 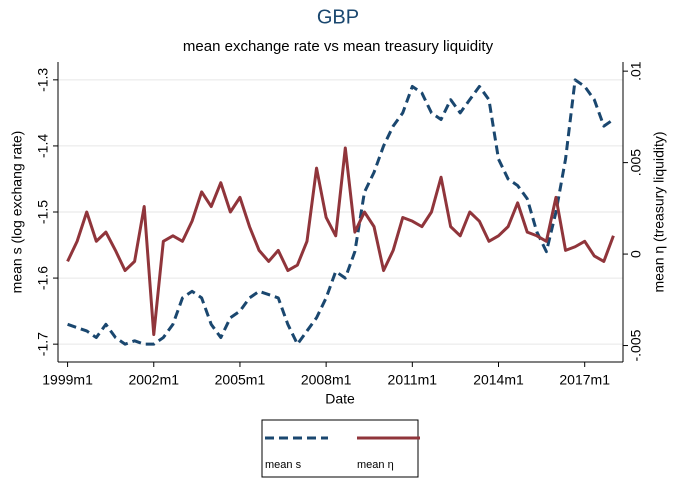 What do you see at coordinates (340, 448) in the screenshot?
I see `legend-box` at bounding box center [340, 448].